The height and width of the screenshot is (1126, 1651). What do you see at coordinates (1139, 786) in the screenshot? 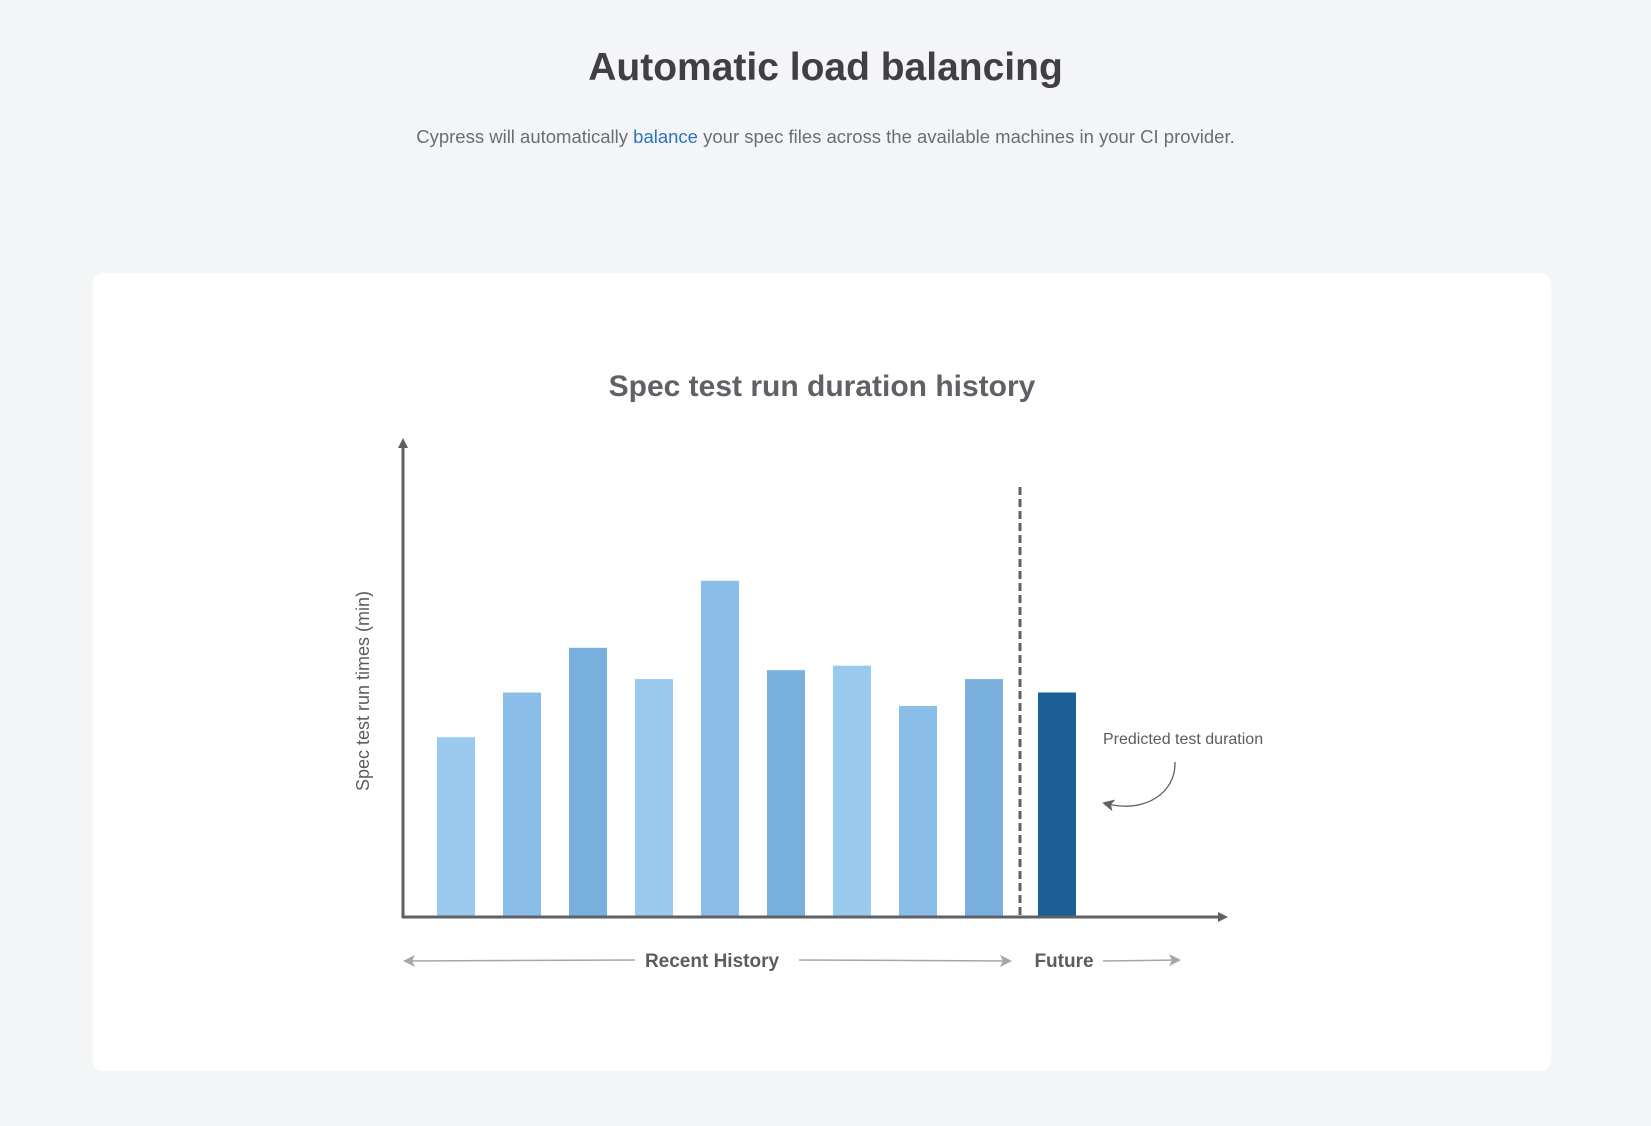
I see `annotation-curved-arrow` at bounding box center [1139, 786].